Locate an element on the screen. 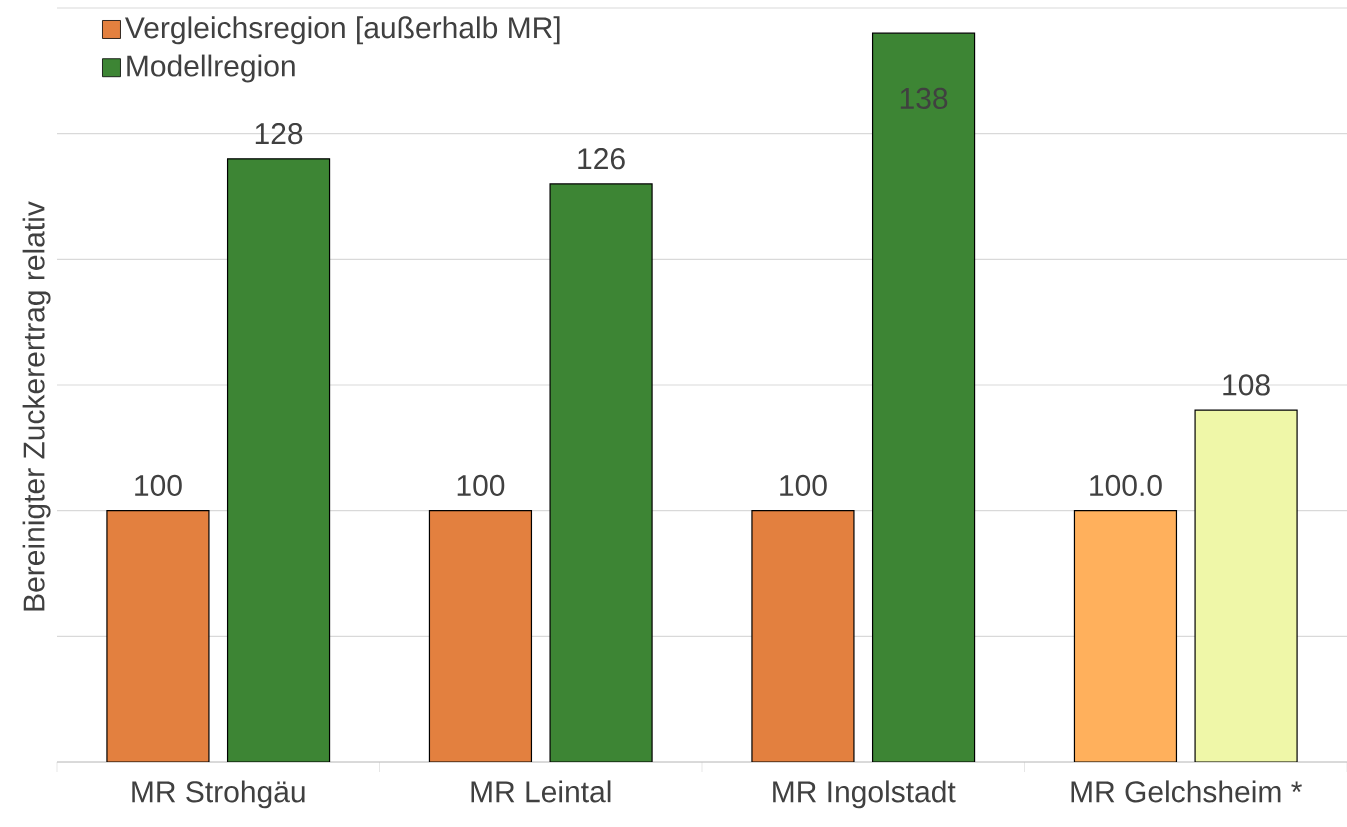 The height and width of the screenshot is (827, 1347). x-tick-label: MR Strohgäu is located at coordinates (218, 794).